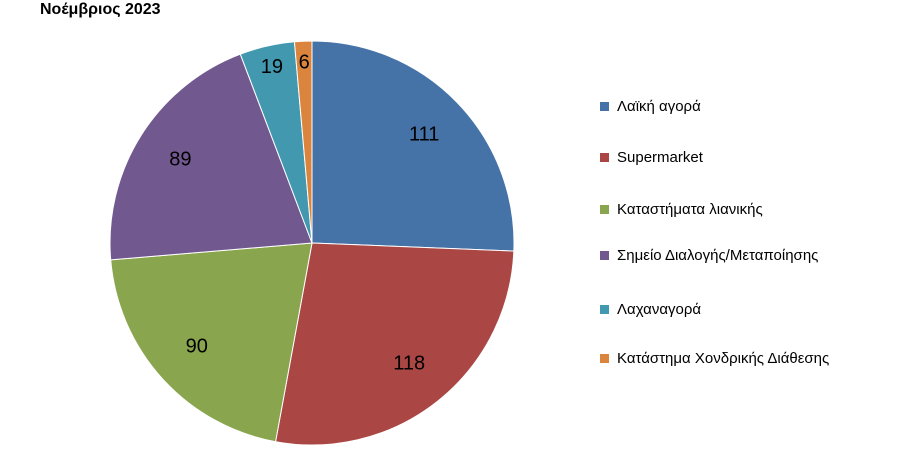 The height and width of the screenshot is (459, 907). I want to click on legend-label: Κατάστημα Χονδρικής Διάθεσης, so click(723, 358).